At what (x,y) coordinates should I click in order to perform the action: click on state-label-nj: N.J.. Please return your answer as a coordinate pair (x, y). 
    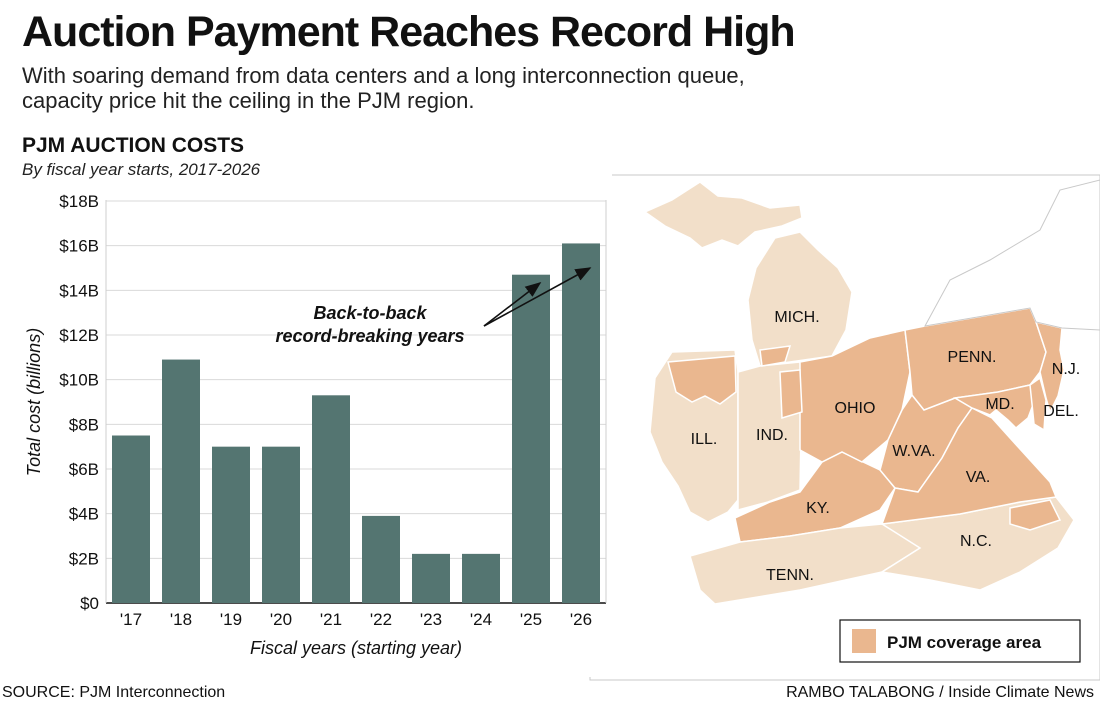
    Looking at the image, I should click on (1066, 369).